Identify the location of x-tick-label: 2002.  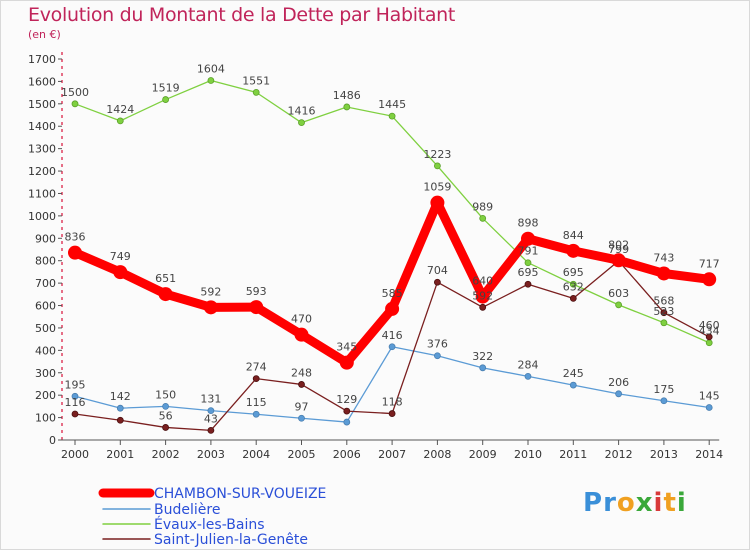
(166, 454).